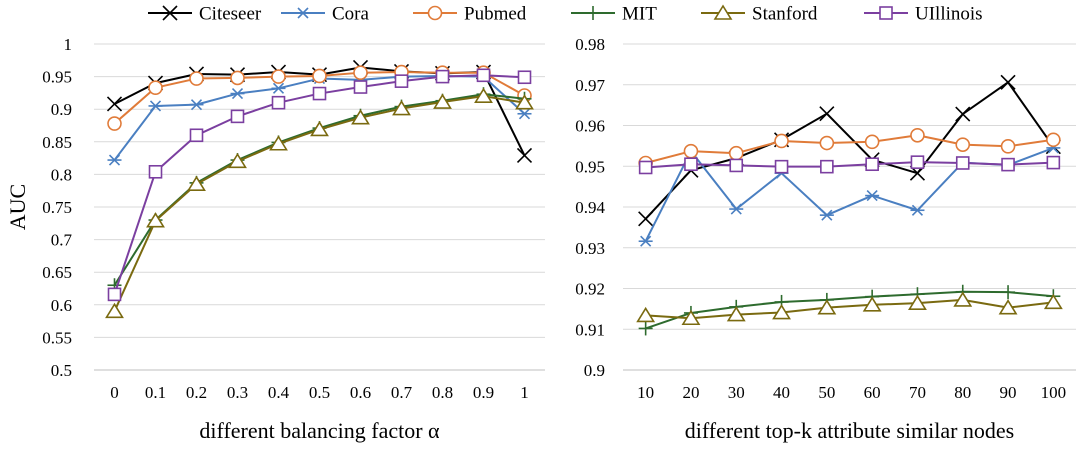 This screenshot has height=453, width=1086. Describe the element at coordinates (886, 13) in the screenshot. I see `legend-marker-square` at that location.